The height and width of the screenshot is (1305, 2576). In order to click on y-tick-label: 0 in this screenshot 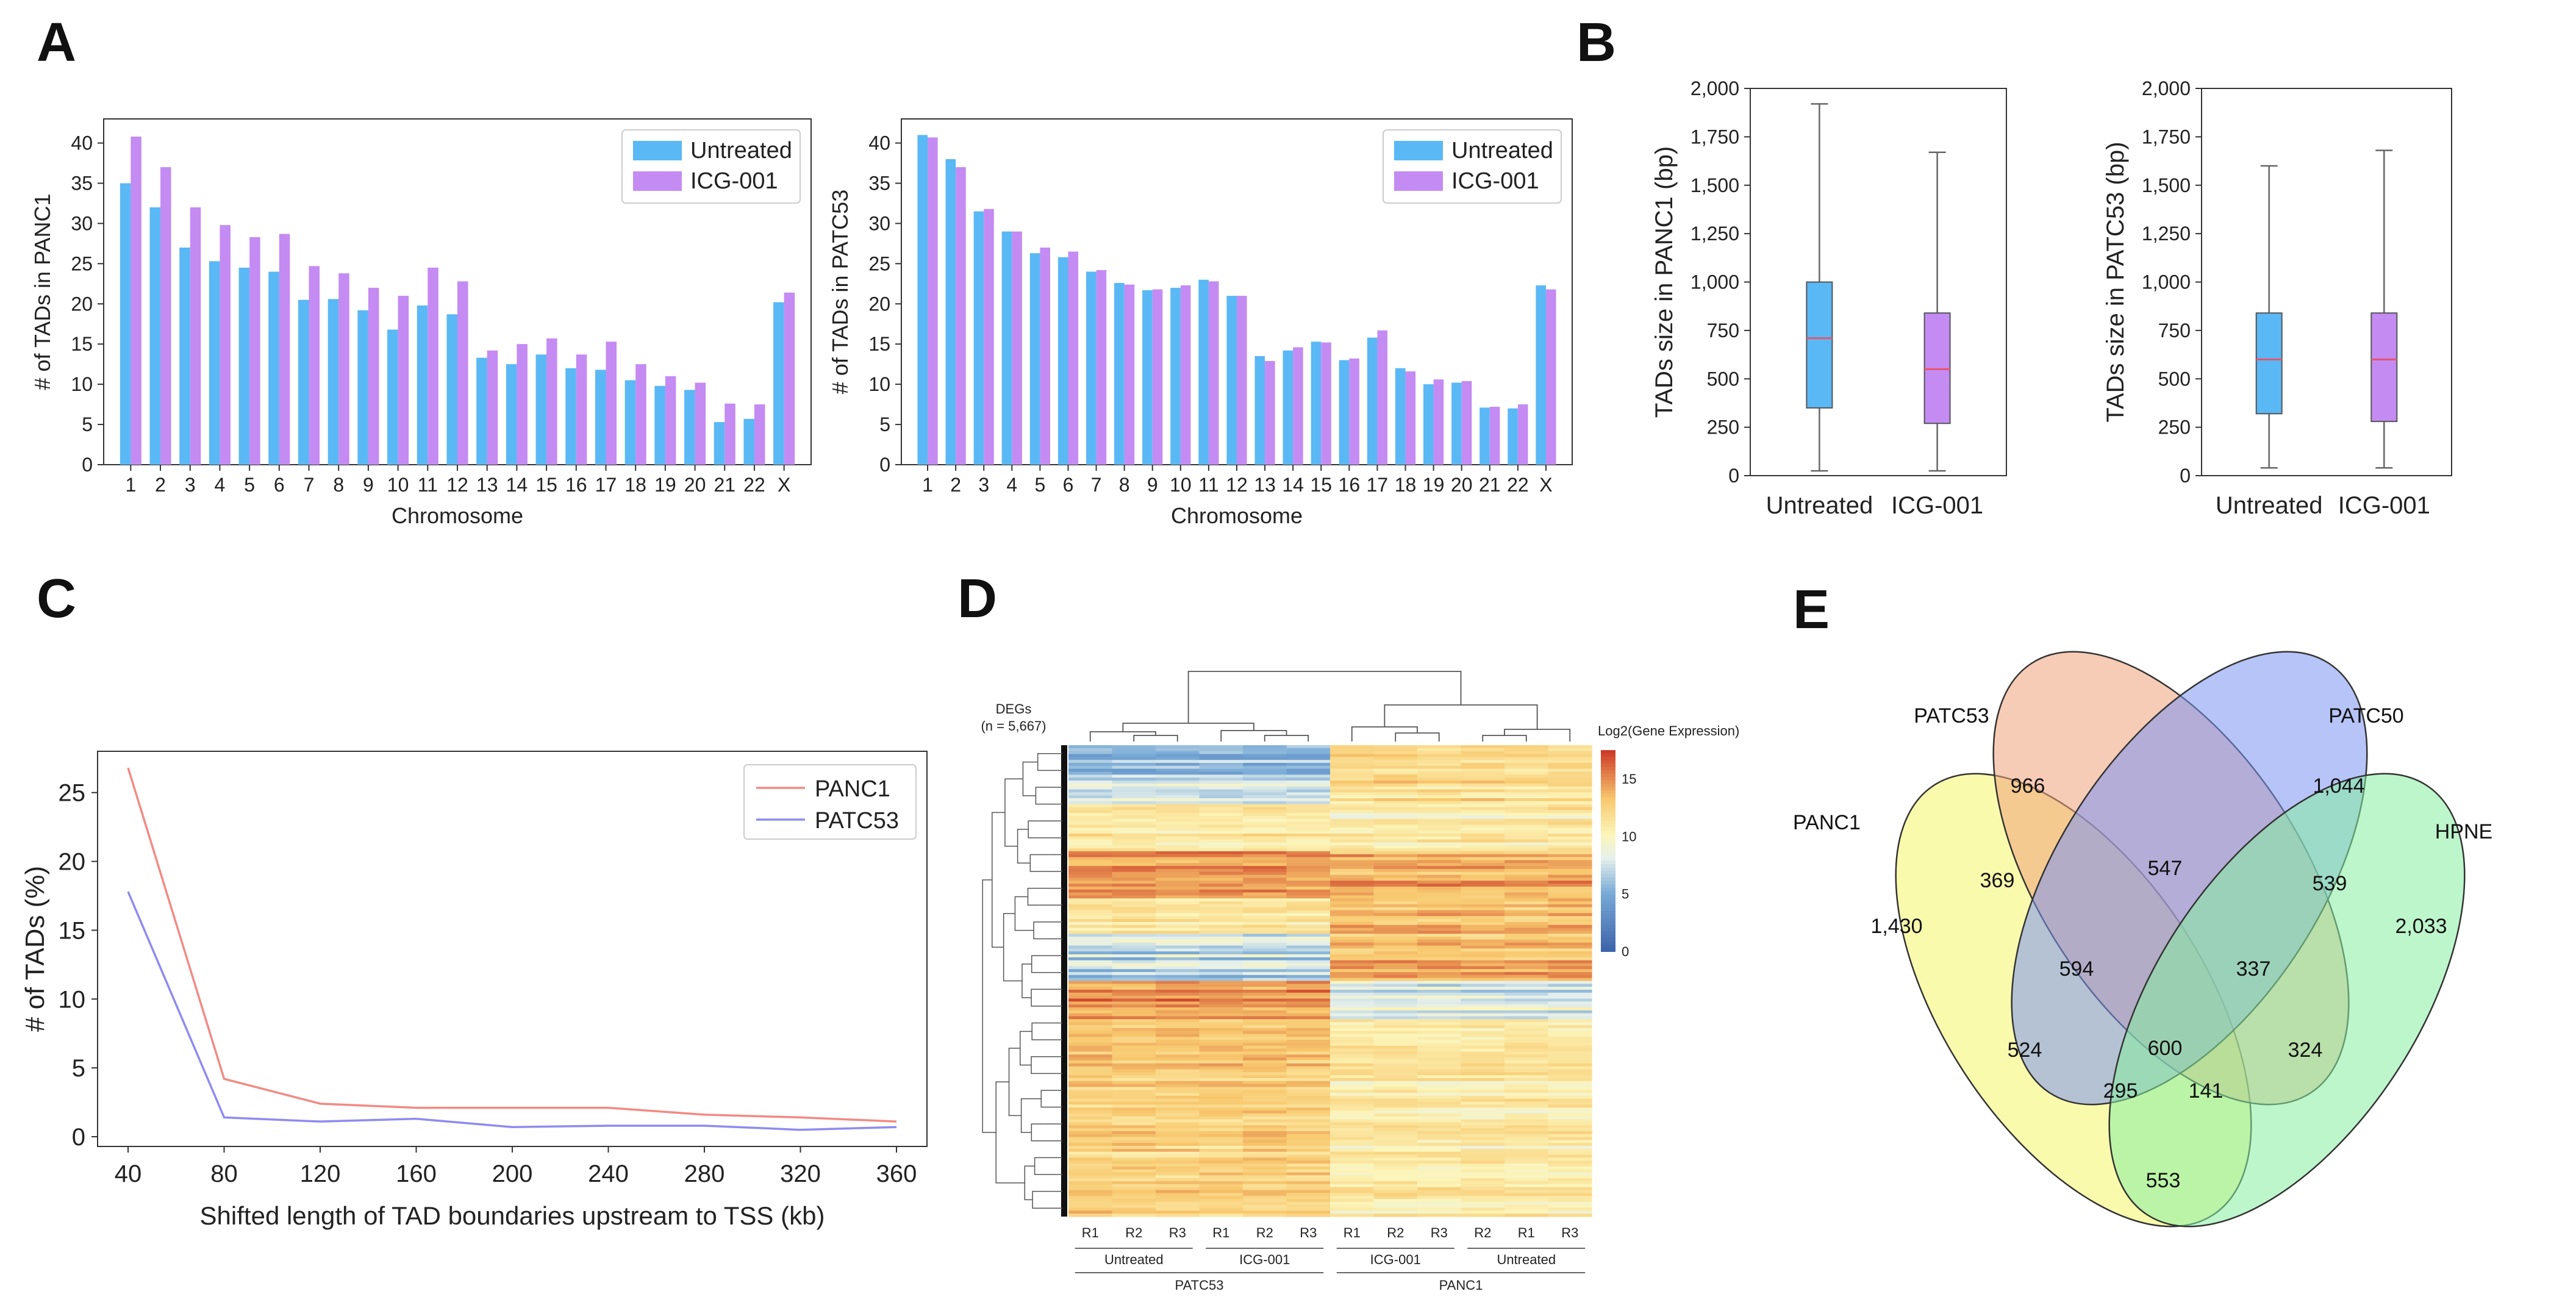, I will do `click(2185, 476)`.